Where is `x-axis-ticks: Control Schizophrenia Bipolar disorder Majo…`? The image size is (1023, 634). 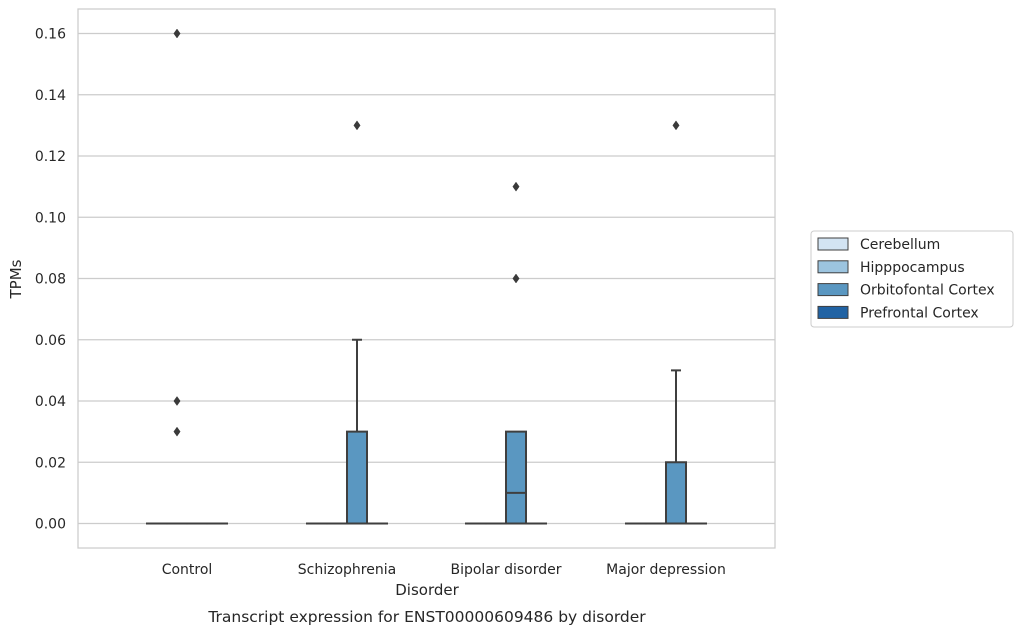
x-axis-ticks: Control Schizophrenia Bipolar disorder Majo… is located at coordinates (444, 570).